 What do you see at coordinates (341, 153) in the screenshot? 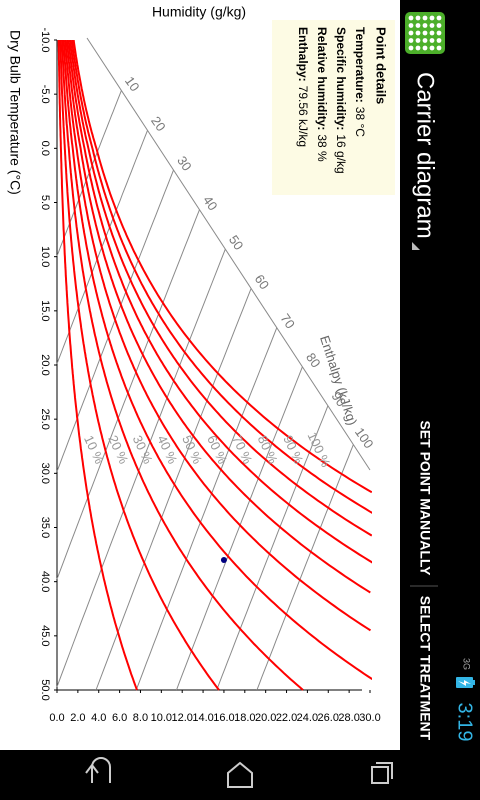
I see `detail-value: 16 g/kg` at bounding box center [341, 153].